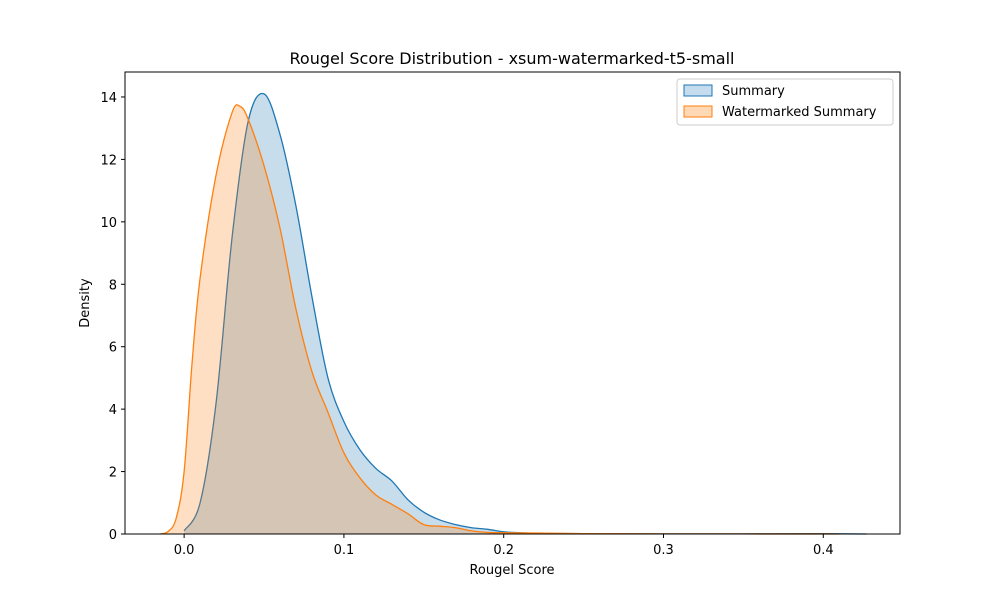  Describe the element at coordinates (85, 303) in the screenshot. I see `y-axis-label: Density` at that location.